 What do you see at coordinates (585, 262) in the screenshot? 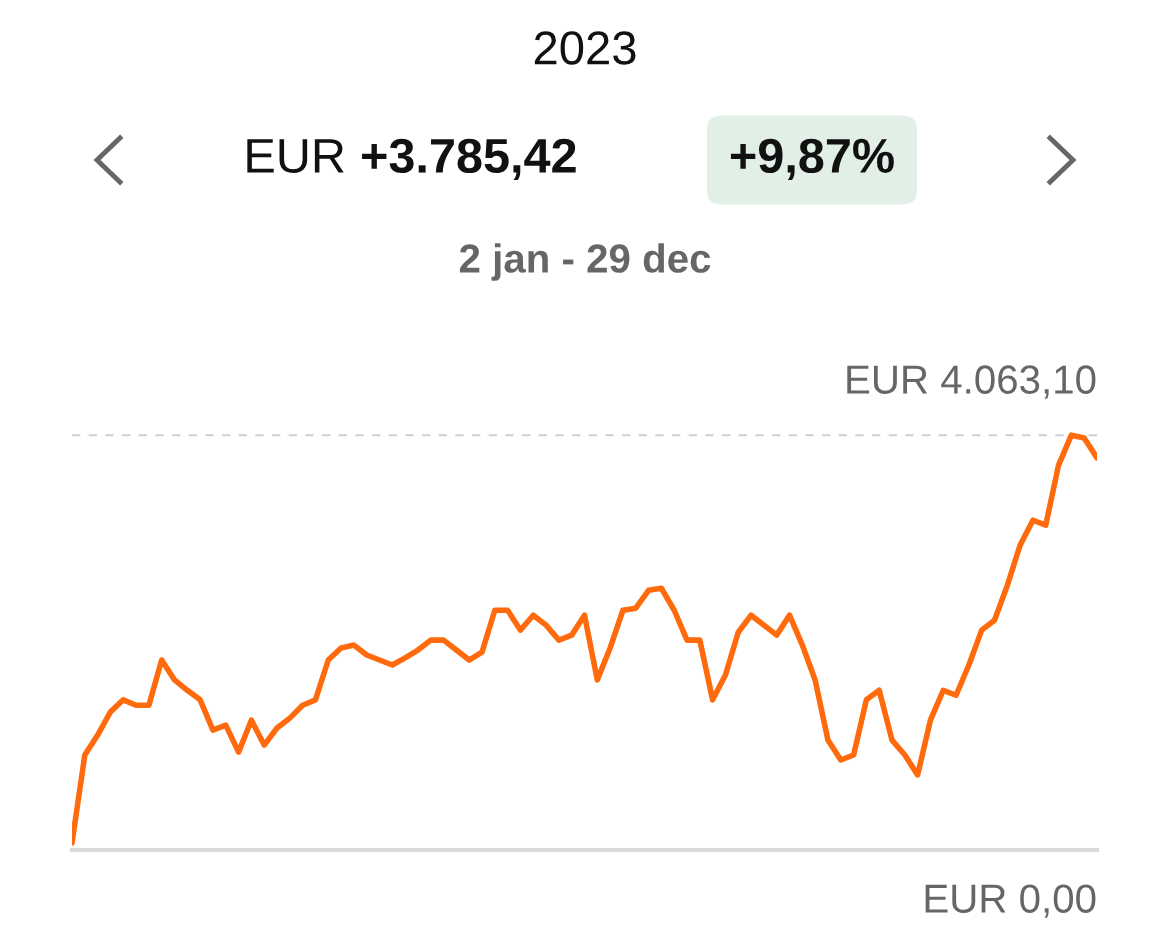
I see `chart-subtitle: 2 jan - 29 dec` at bounding box center [585, 262].